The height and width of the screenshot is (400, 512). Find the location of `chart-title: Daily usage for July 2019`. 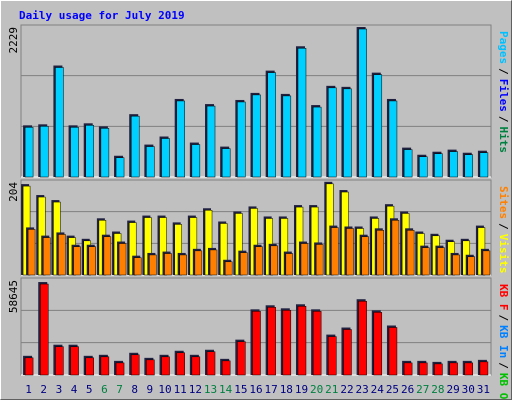

chart-title: Daily usage for July 2019 is located at coordinates (102, 15).